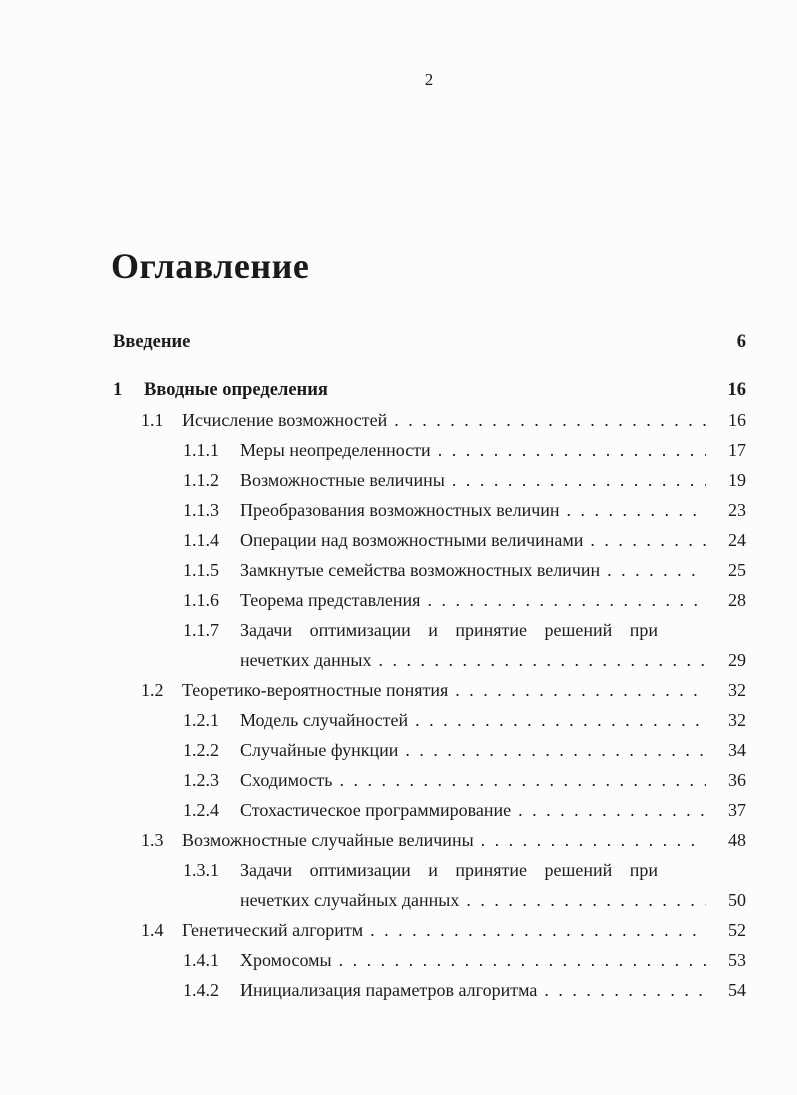  What do you see at coordinates (737, 900) in the screenshot?
I see `toc-entry-page: 50` at bounding box center [737, 900].